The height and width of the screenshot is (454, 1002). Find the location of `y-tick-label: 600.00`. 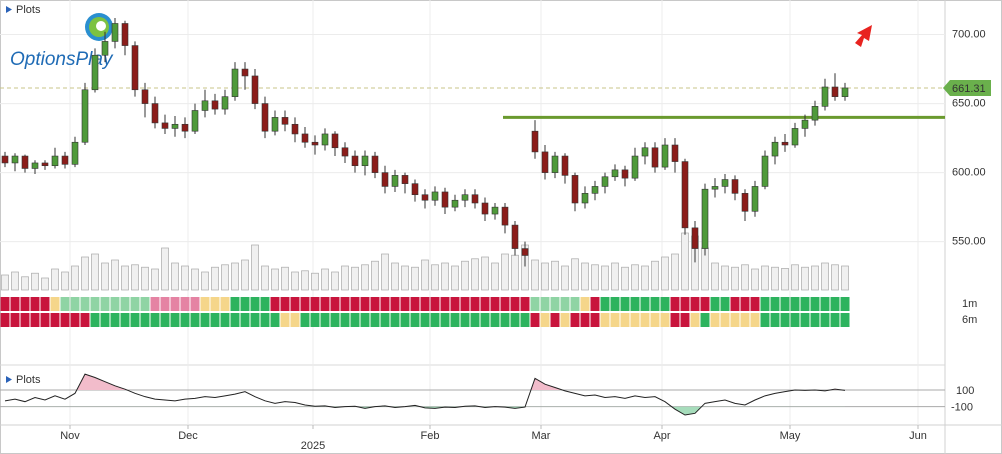

y-tick-label: 600.00 is located at coordinates (969, 173).